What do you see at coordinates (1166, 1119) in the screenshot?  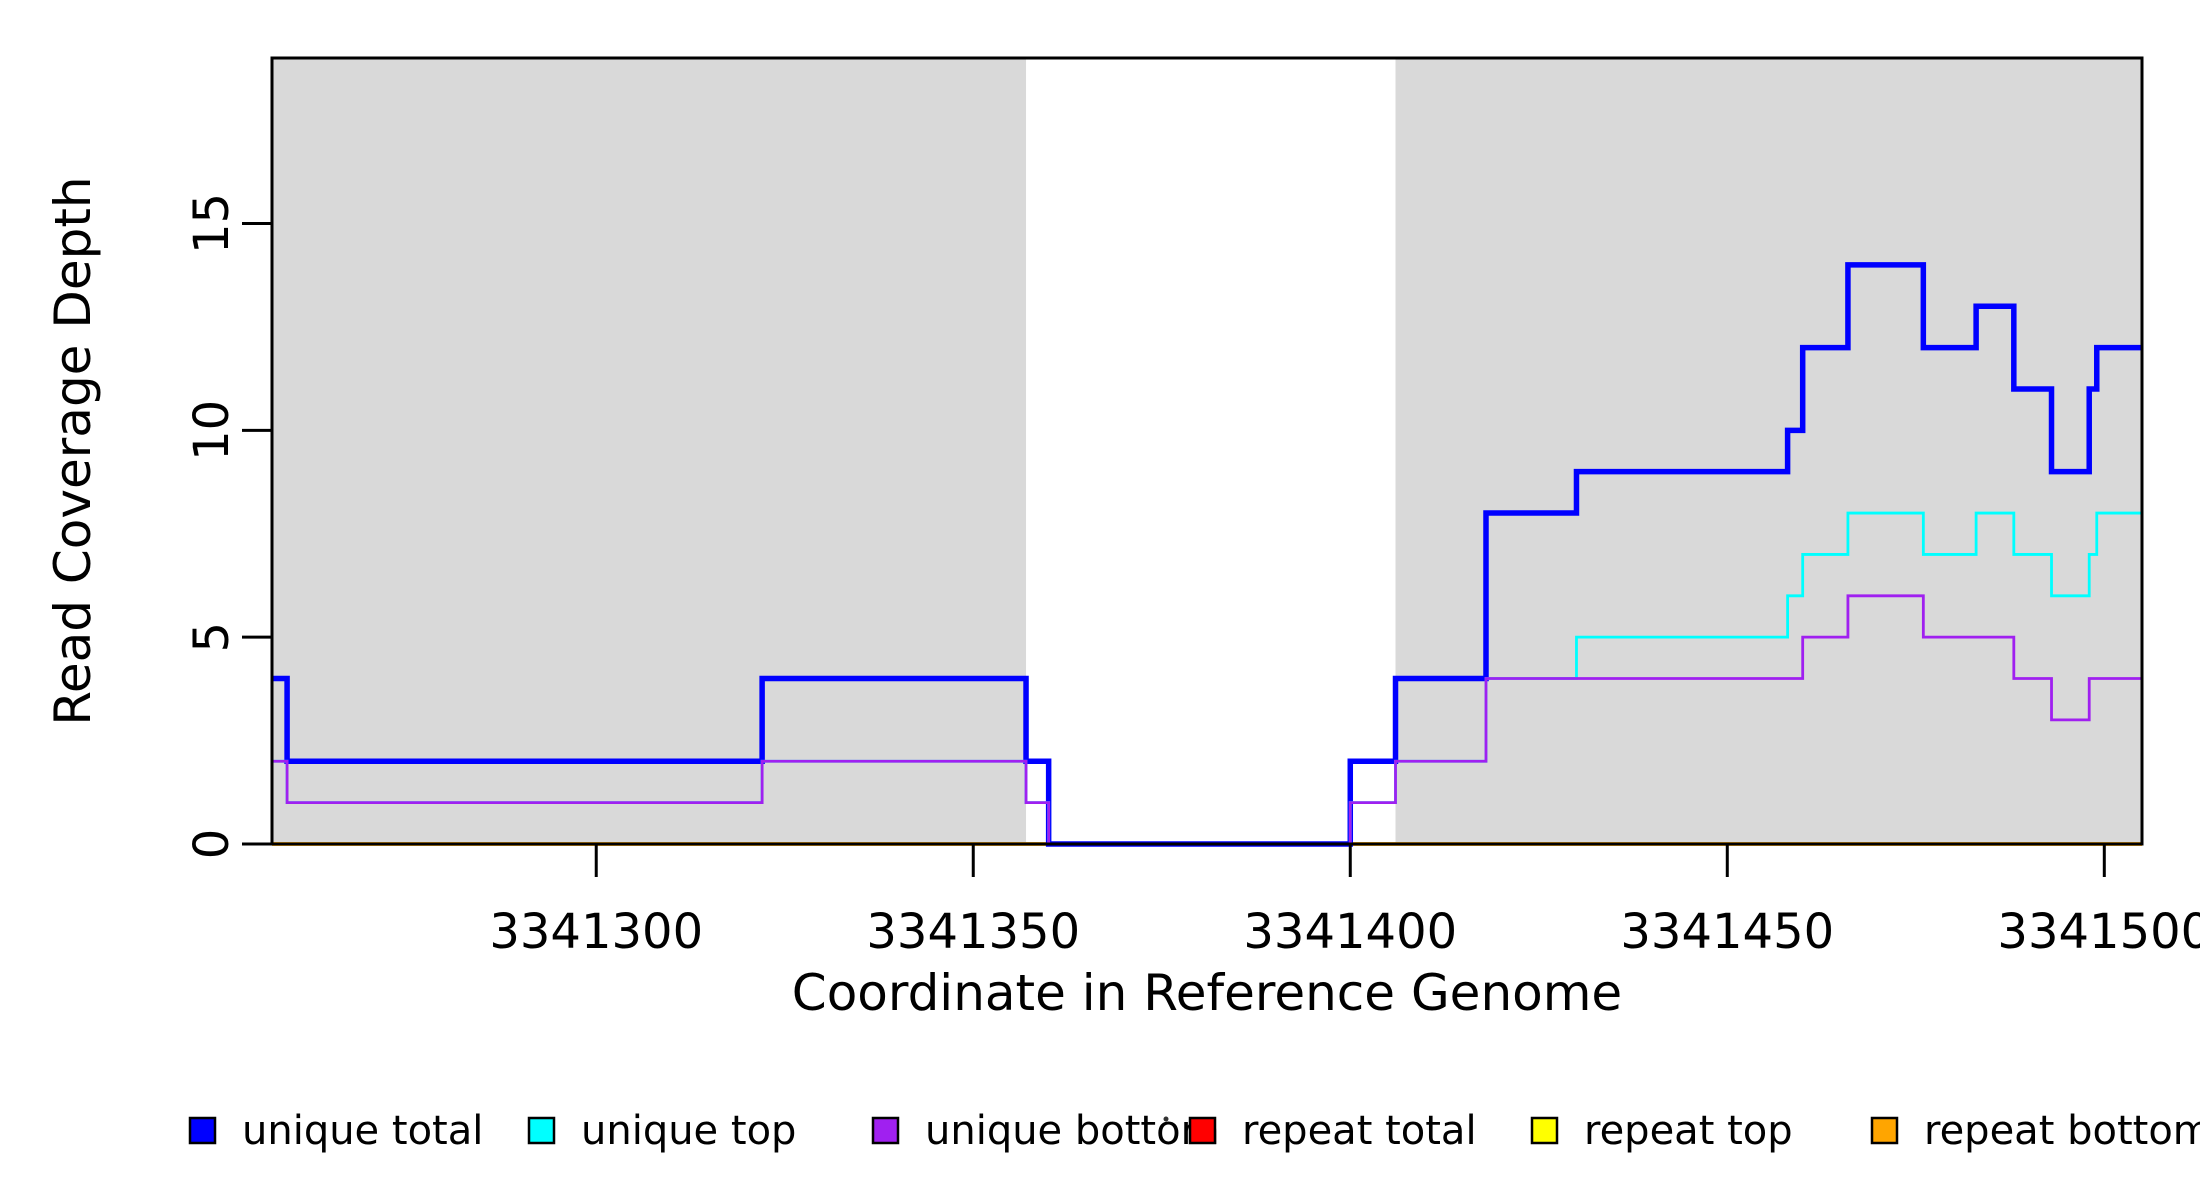 I see `stray-dot-mark` at bounding box center [1166, 1119].